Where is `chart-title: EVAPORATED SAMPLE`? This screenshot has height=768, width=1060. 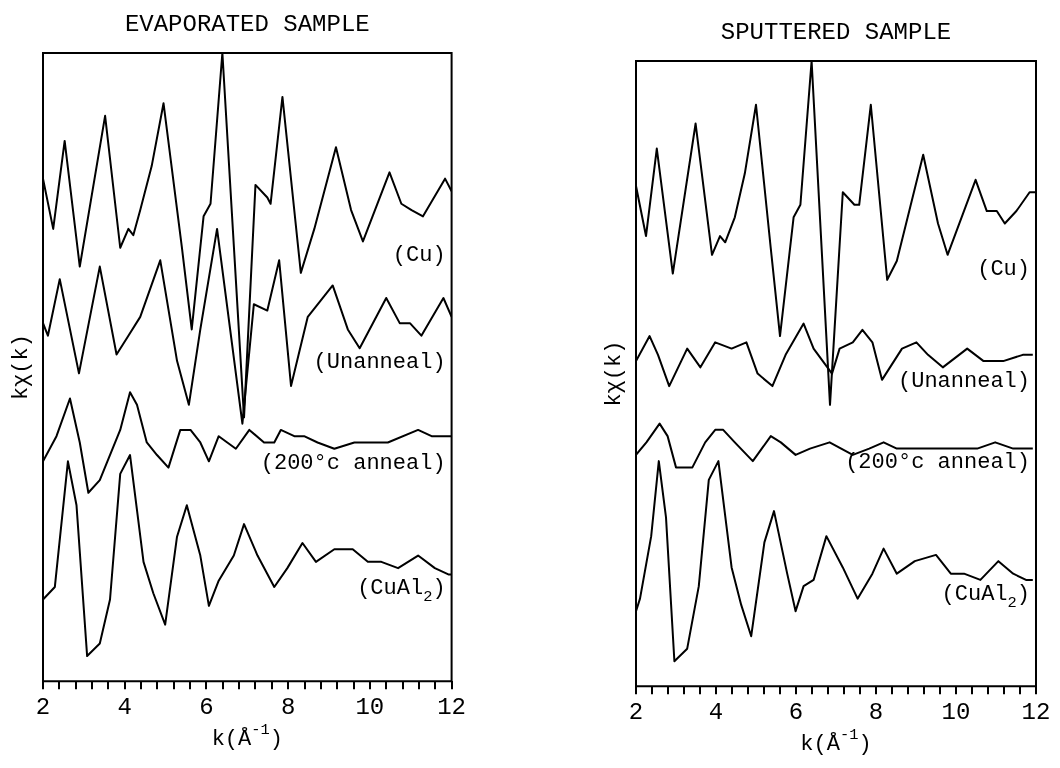 chart-title: EVAPORATED SAMPLE is located at coordinates (247, 25).